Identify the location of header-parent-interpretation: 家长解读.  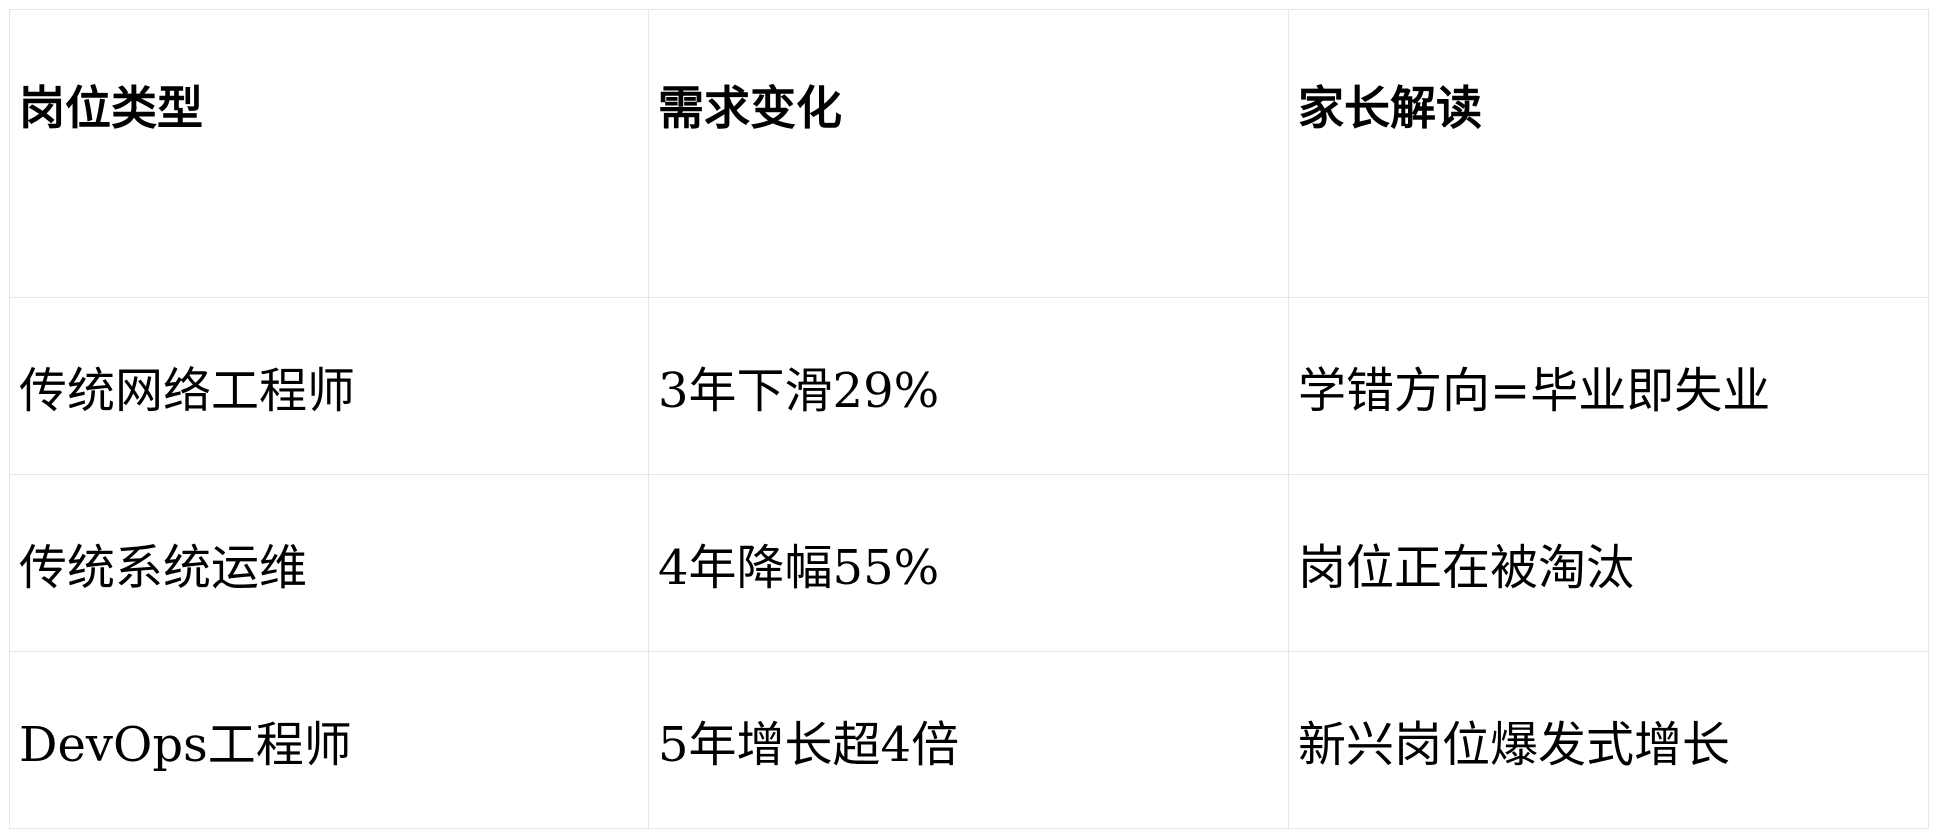
(1608, 153).